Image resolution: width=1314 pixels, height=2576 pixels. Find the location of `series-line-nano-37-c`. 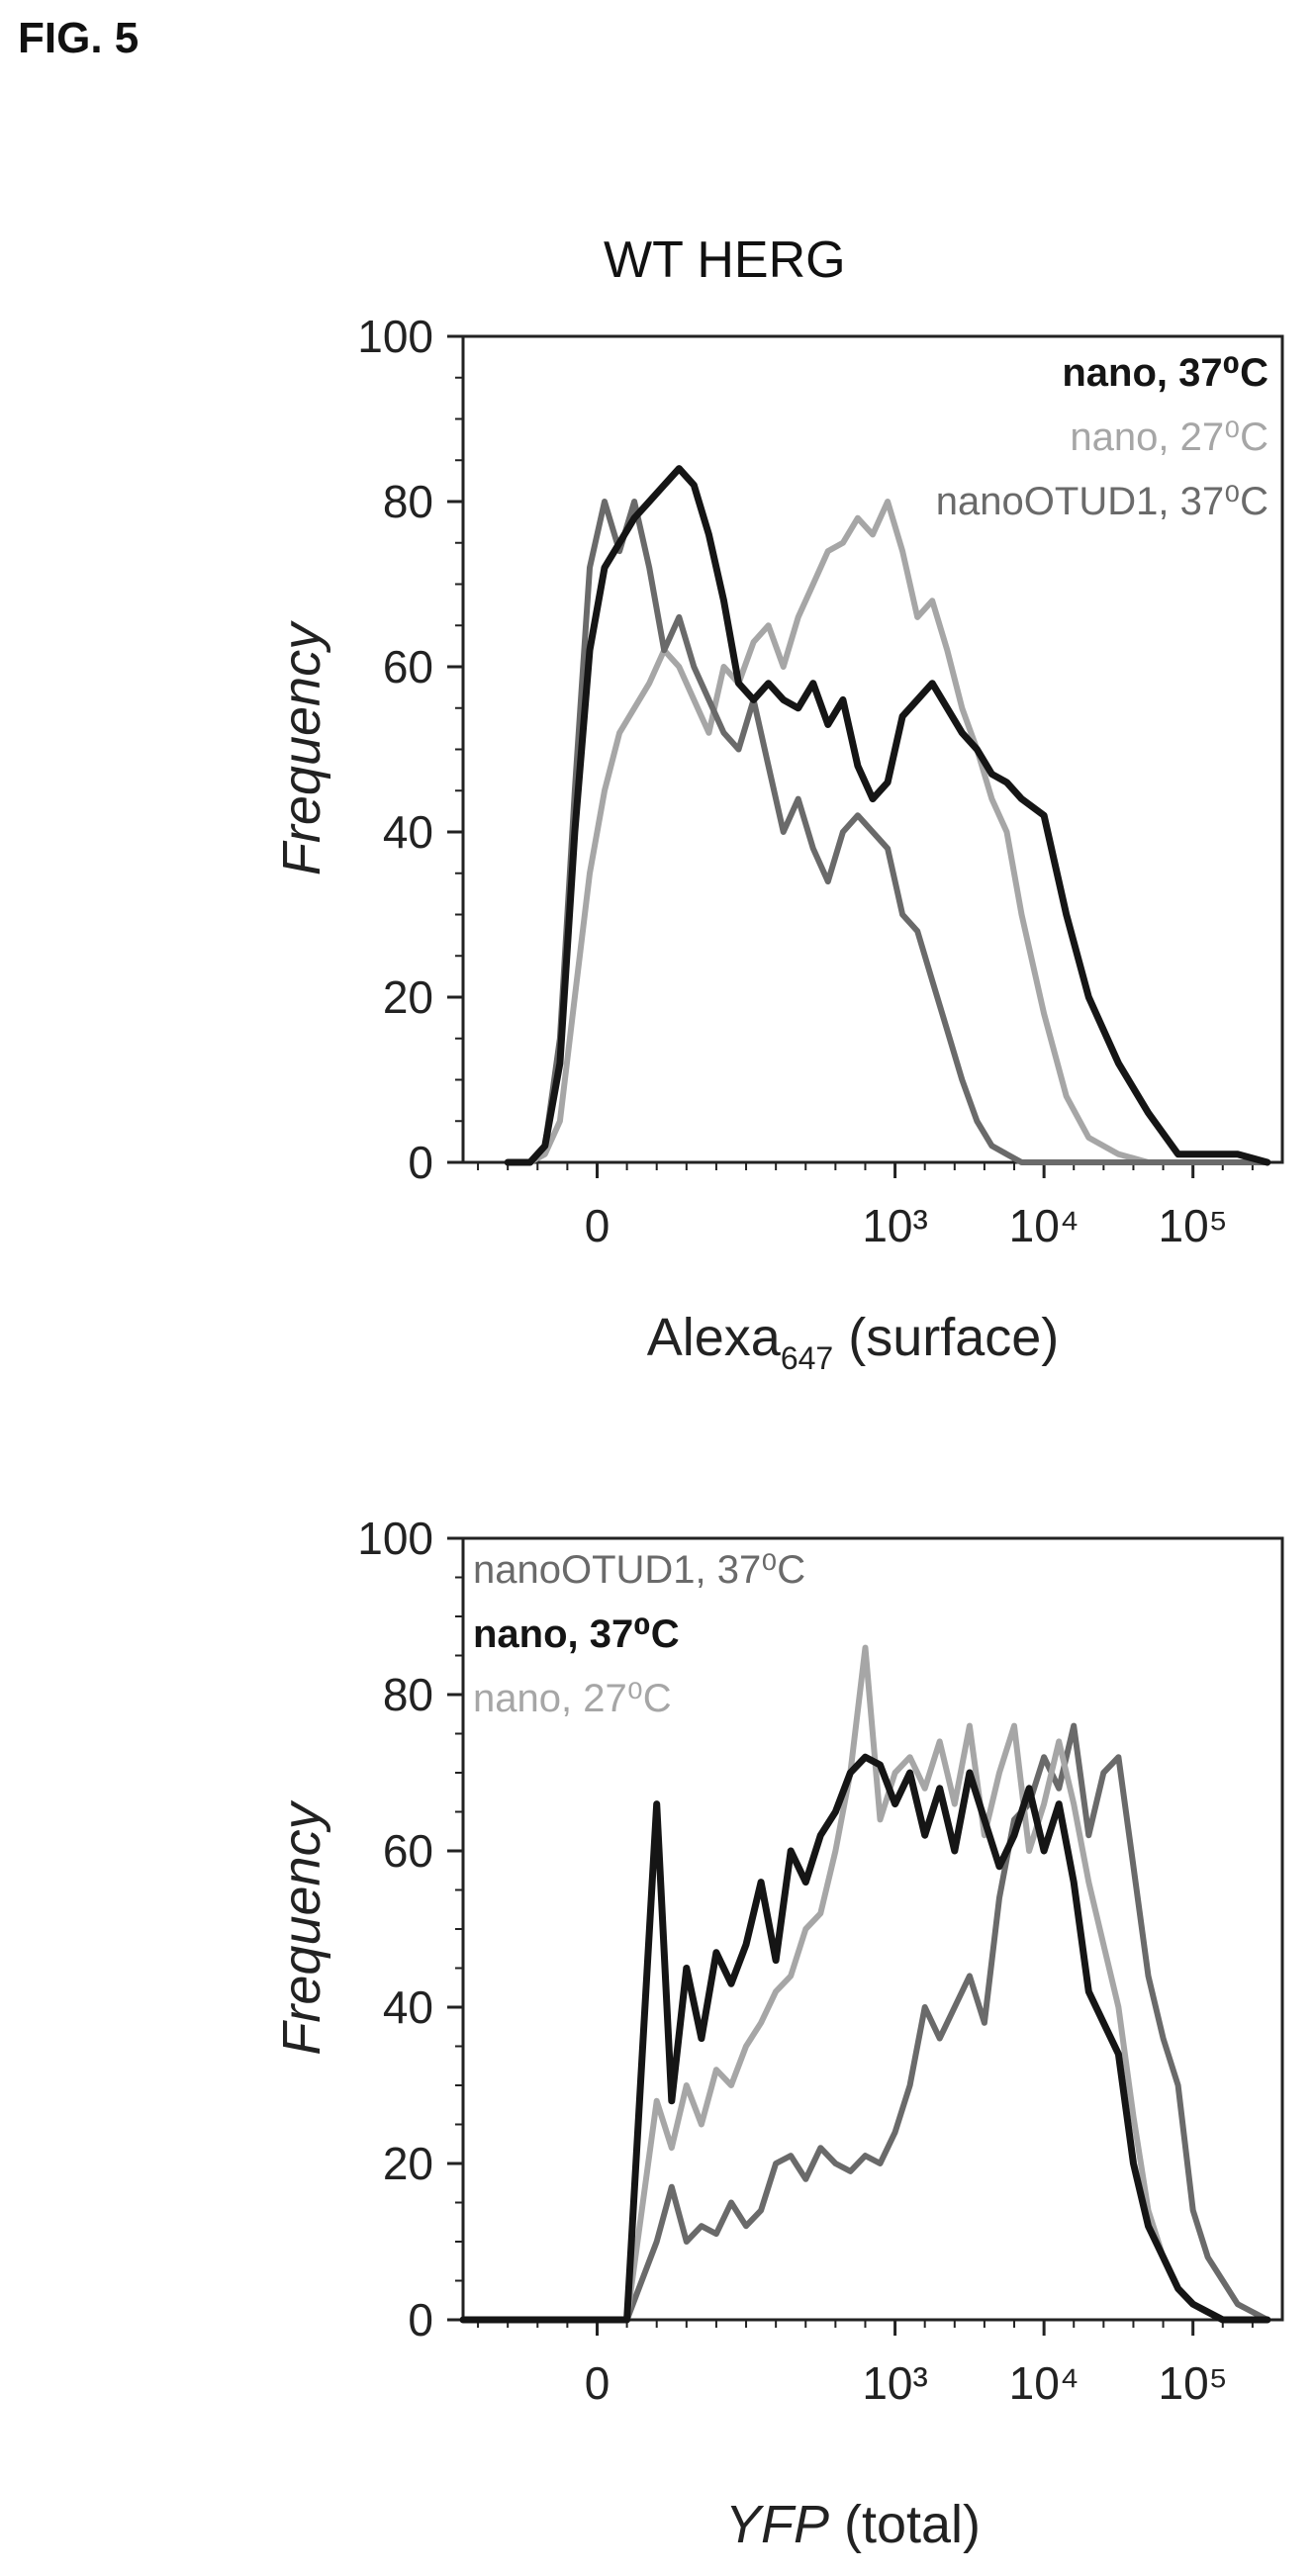

series-line-nano-37-c is located at coordinates (865, 2039).